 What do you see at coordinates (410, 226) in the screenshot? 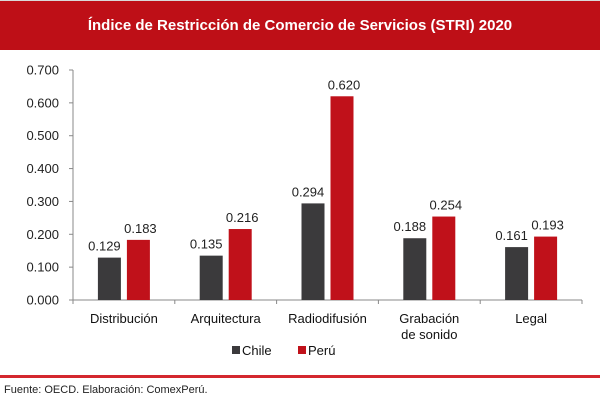
I see `data-label: 0.188` at bounding box center [410, 226].